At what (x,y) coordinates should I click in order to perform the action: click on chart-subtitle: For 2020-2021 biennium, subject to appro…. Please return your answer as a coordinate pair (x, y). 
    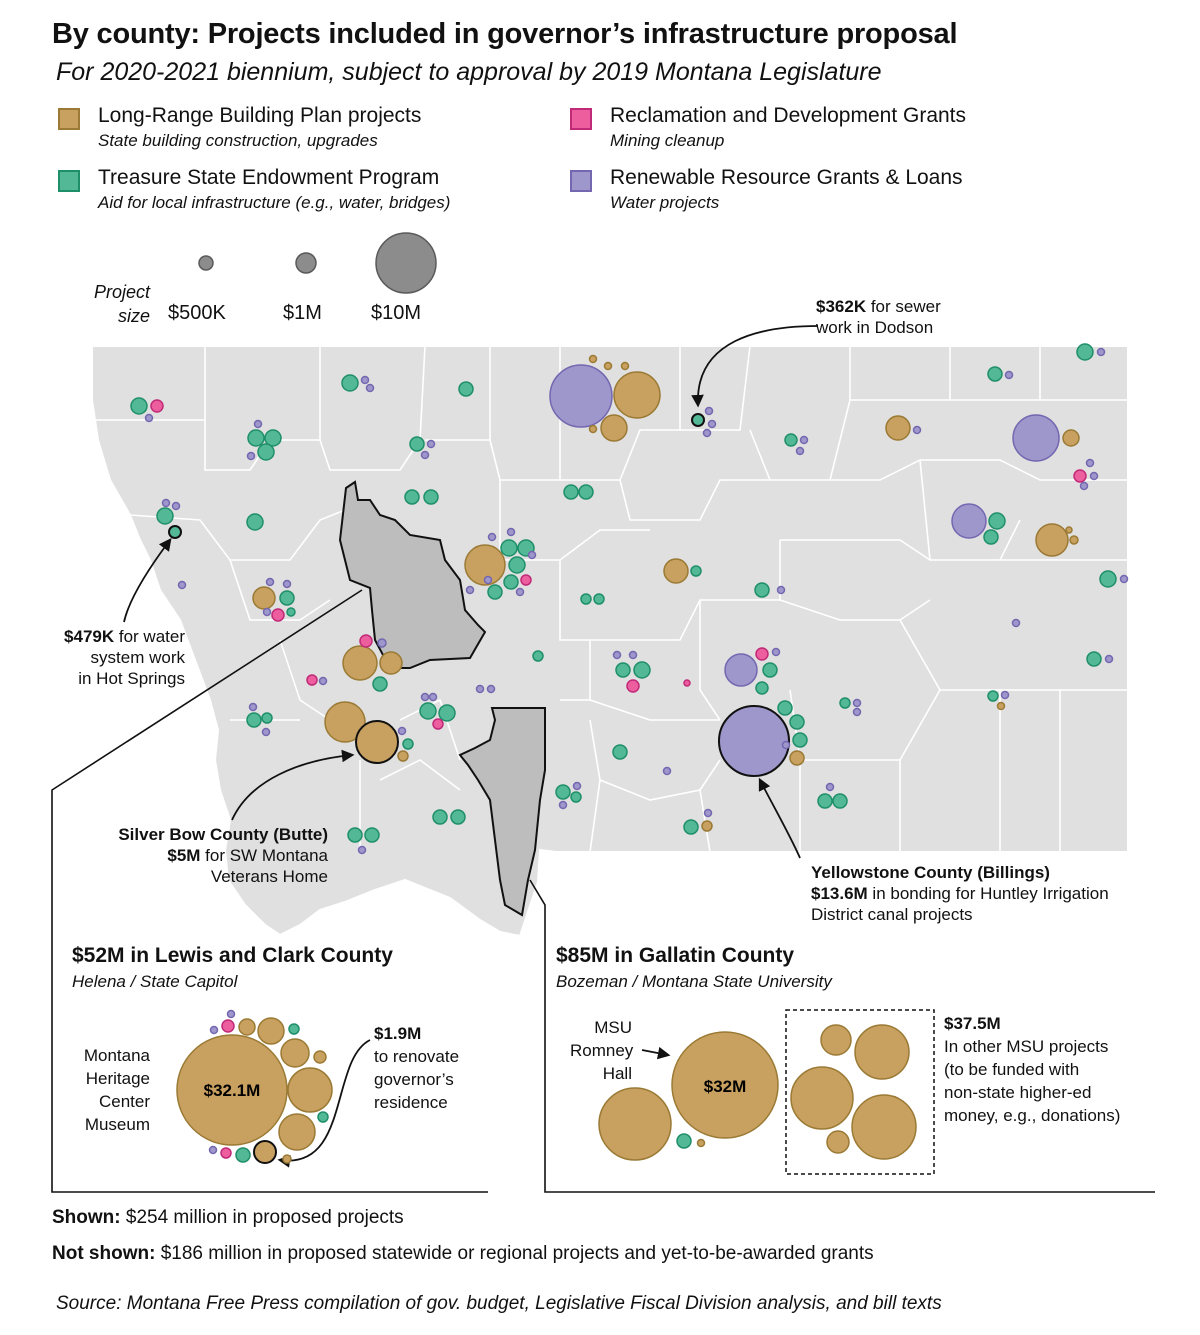
    Looking at the image, I should click on (469, 72).